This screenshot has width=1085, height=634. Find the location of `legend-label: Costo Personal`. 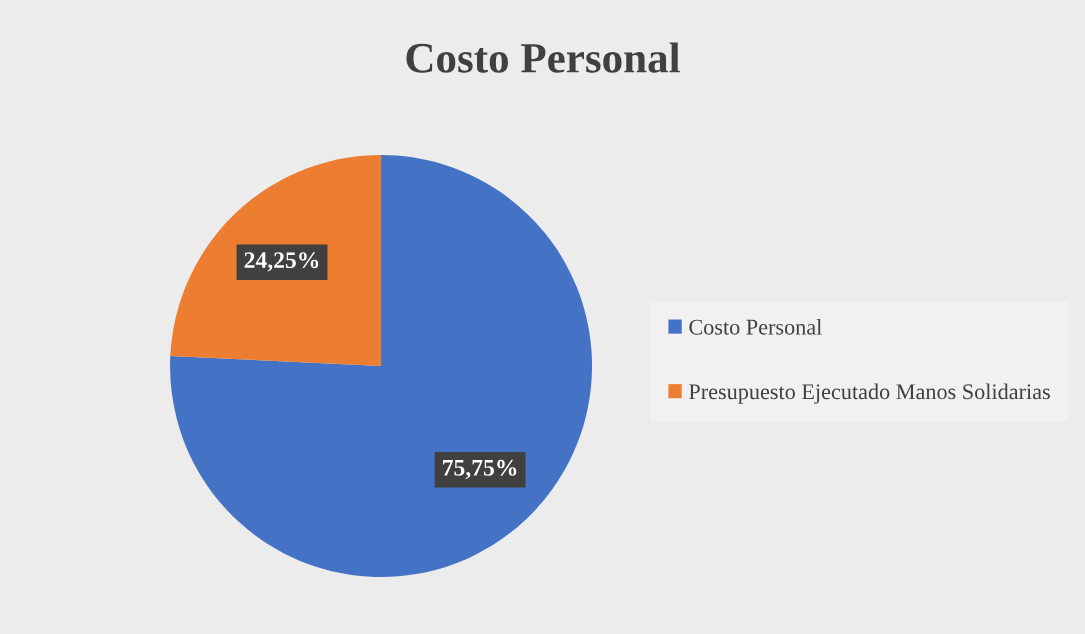

legend-label: Costo Personal is located at coordinates (755, 327).